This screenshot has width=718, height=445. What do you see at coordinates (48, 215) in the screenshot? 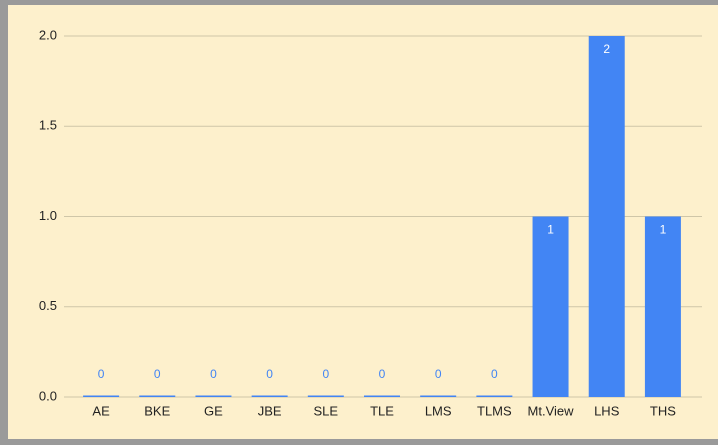
I see `y-tick-label: 1.0` at bounding box center [48, 215].